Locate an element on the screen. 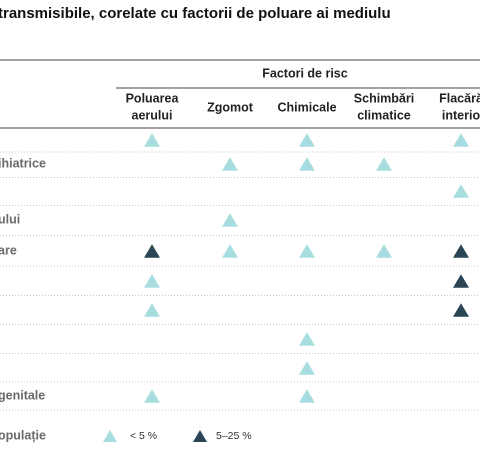 The width and height of the screenshot is (480, 453). legend-label: < 5 % is located at coordinates (143, 436).